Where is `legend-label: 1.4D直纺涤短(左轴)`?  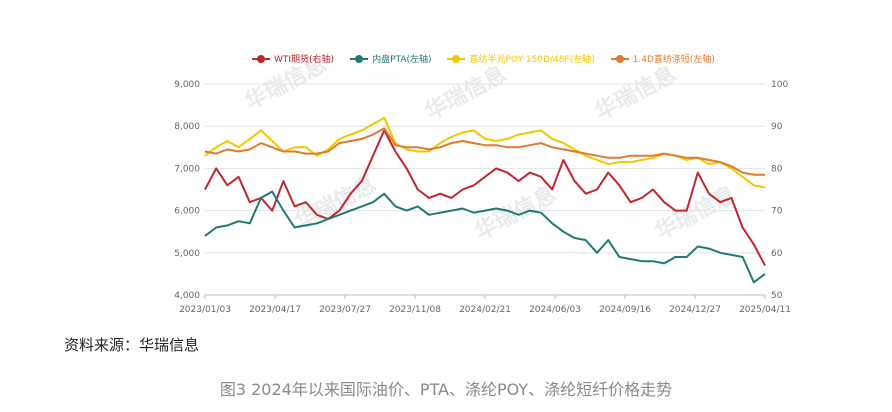 legend-label: 1.4D直纺涤短(左轴) is located at coordinates (673, 60).